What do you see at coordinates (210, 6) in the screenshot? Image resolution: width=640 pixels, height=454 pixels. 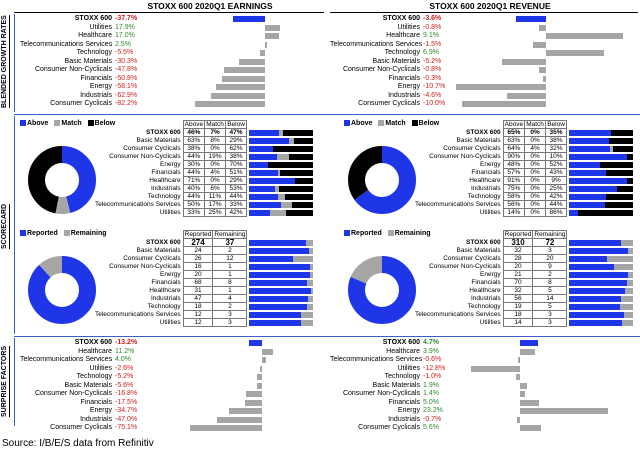 I see `earnings-header: STOXX 600 2020Q1 EARNINGS` at bounding box center [210, 6].